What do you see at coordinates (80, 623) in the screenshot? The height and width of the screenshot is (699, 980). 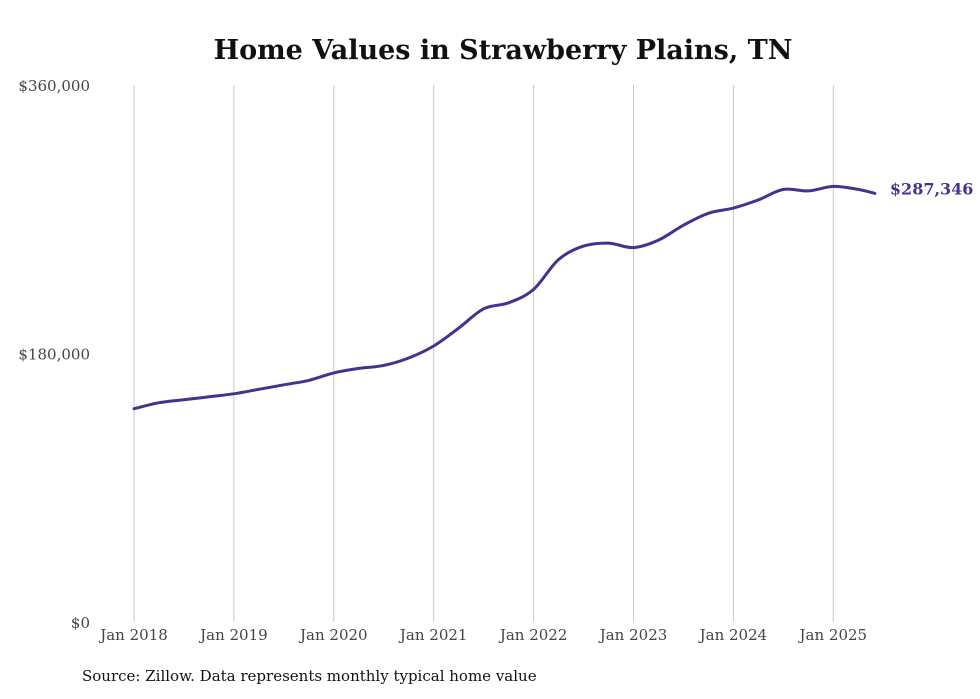 I see `y-tick-label: $0` at bounding box center [80, 623].